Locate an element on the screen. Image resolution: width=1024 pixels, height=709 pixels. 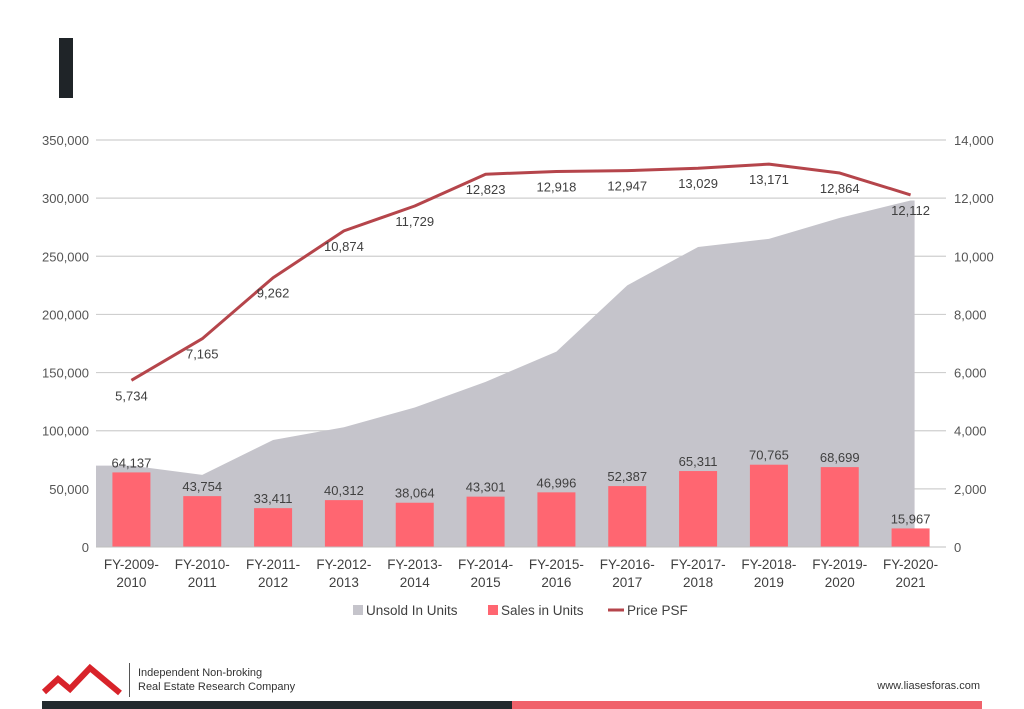
sales-value-label: 65,311 is located at coordinates (698, 461).